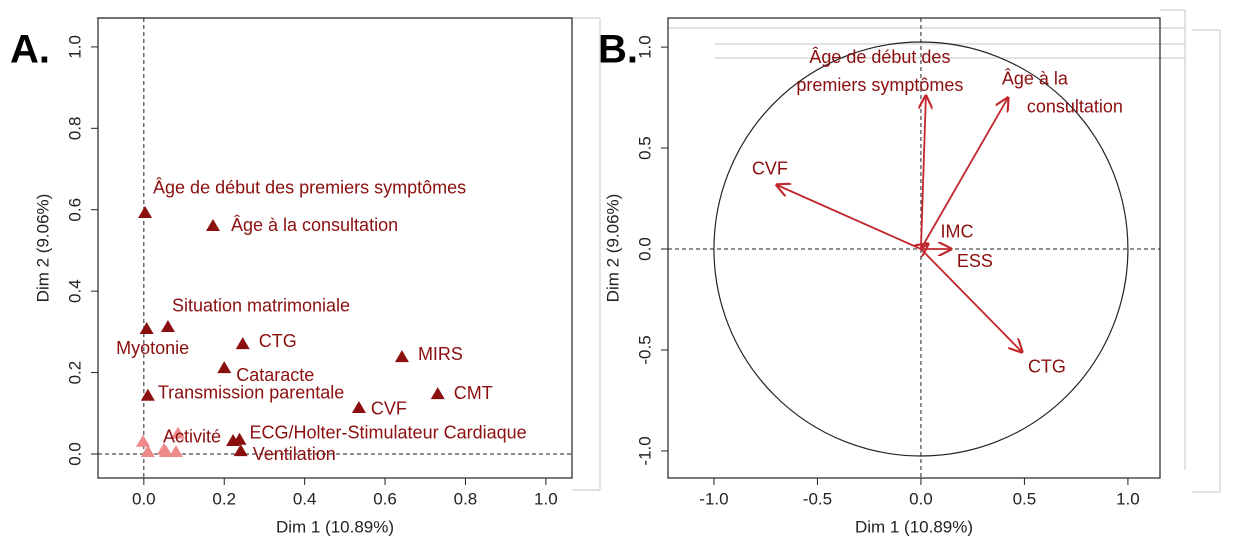  What do you see at coordinates (956, 232) in the screenshot?
I see `arrow-label: IMC` at bounding box center [956, 232].